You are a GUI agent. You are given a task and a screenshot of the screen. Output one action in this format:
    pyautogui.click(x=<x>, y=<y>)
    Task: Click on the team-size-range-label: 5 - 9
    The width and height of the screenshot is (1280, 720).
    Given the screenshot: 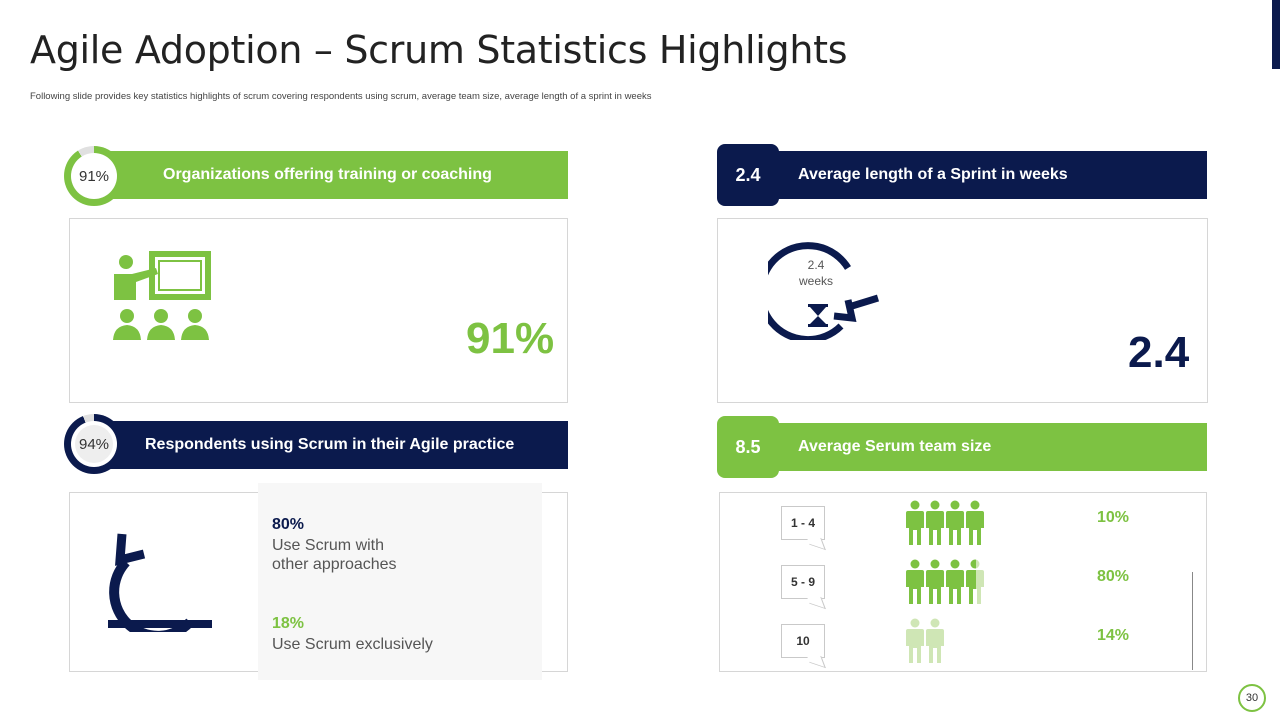 What is the action you would take?
    pyautogui.click(x=802, y=582)
    